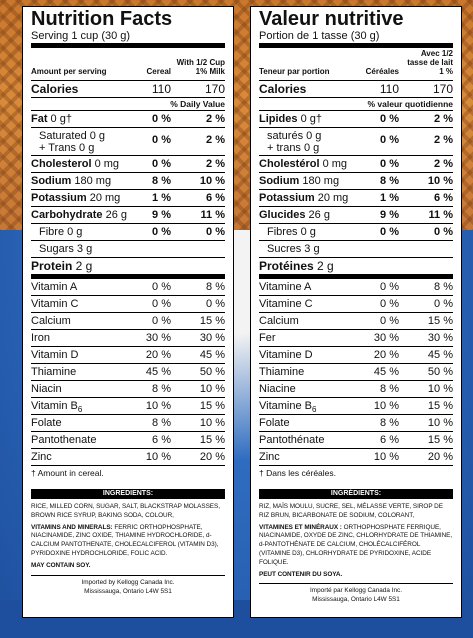 The height and width of the screenshot is (638, 473). I want to click on vitamin-label: Folate, so click(46, 423).